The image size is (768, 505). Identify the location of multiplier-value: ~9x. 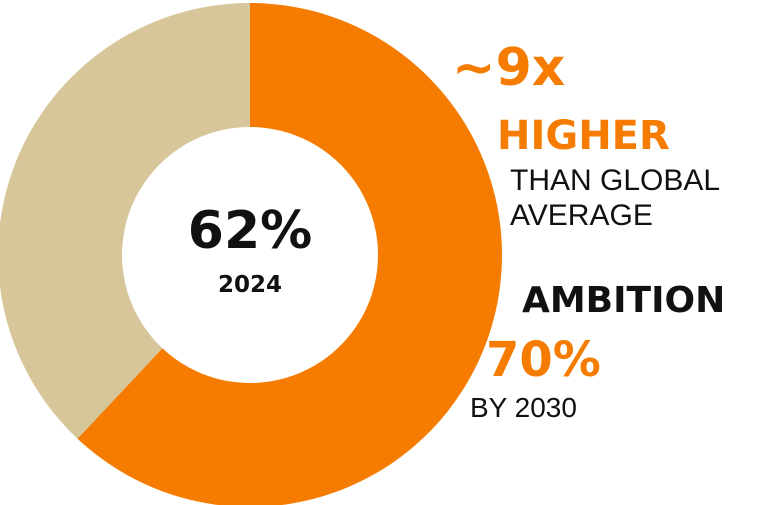
(509, 68).